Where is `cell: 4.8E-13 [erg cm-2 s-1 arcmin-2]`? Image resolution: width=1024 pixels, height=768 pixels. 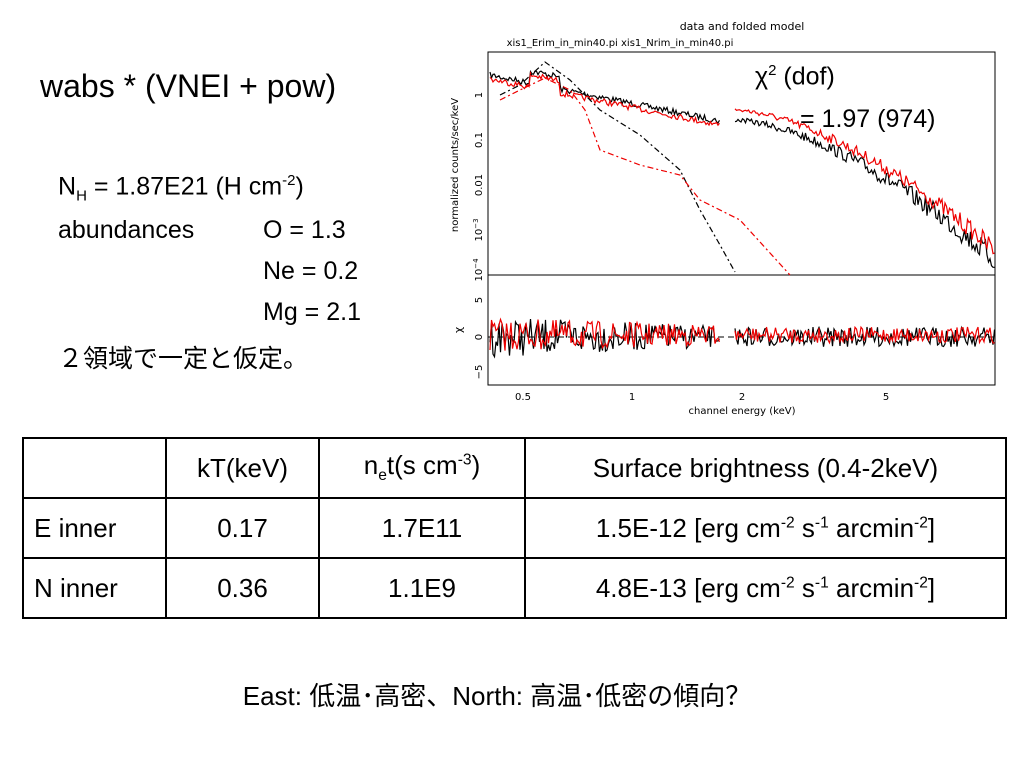 cell: 4.8E-13 [erg cm-2 s-1 arcmin-2] is located at coordinates (765, 588).